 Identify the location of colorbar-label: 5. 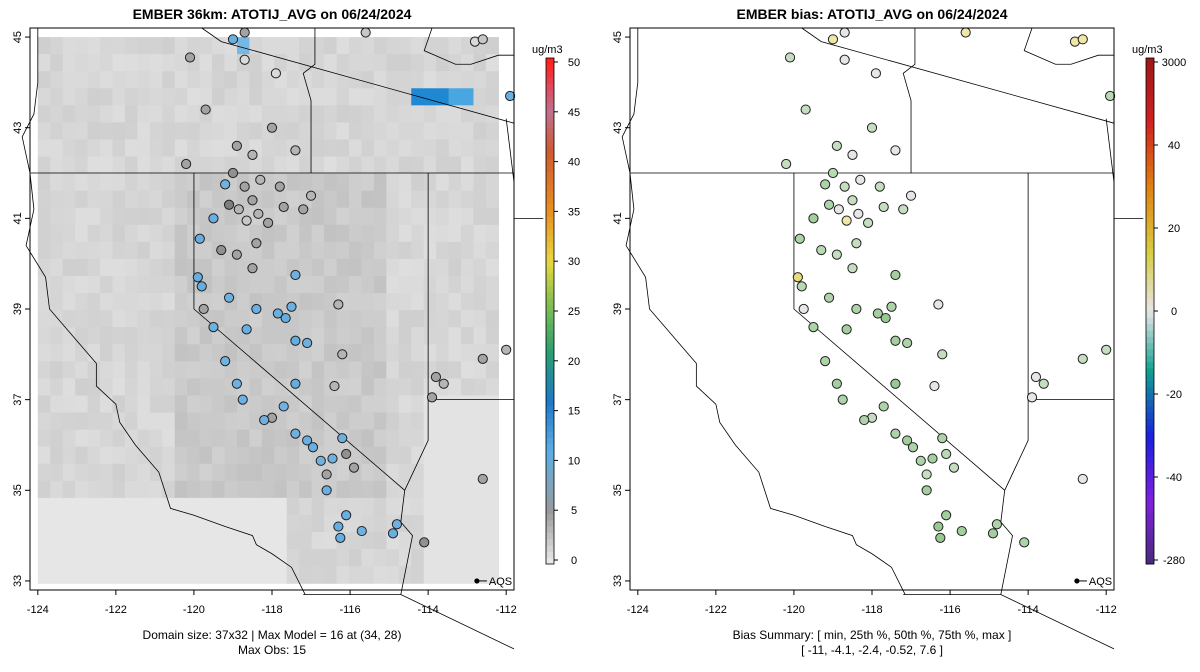
(574, 511).